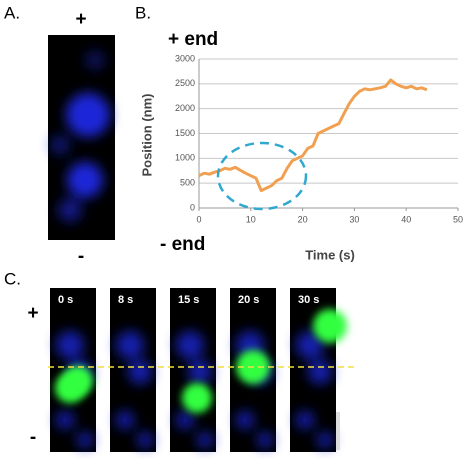  I want to click on panel-label: C., so click(12, 278).